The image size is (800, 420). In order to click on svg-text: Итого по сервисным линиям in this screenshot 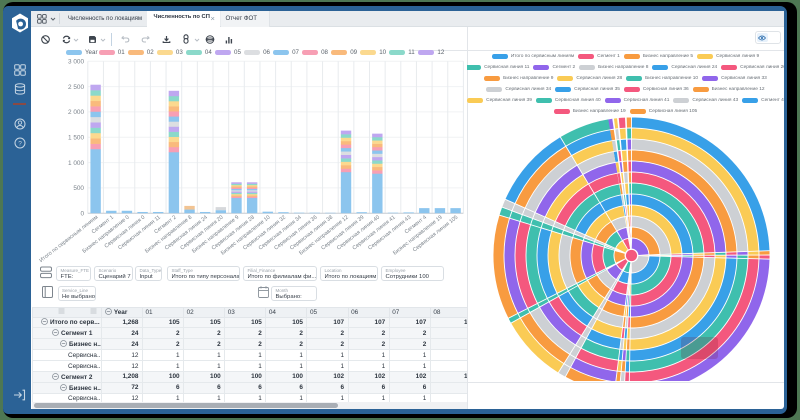, I will do `click(68, 239)`.